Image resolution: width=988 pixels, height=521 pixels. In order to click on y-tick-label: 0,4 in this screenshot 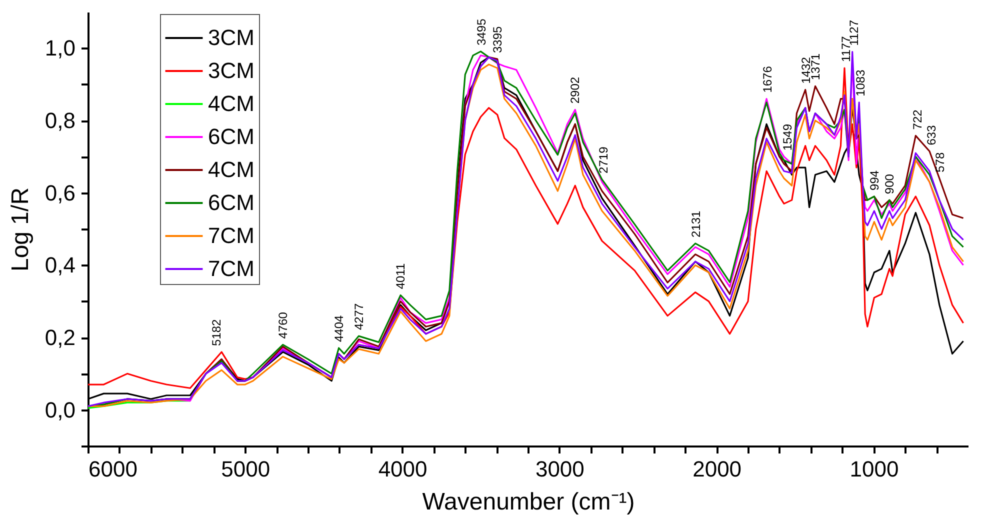, I will do `click(60, 265)`.